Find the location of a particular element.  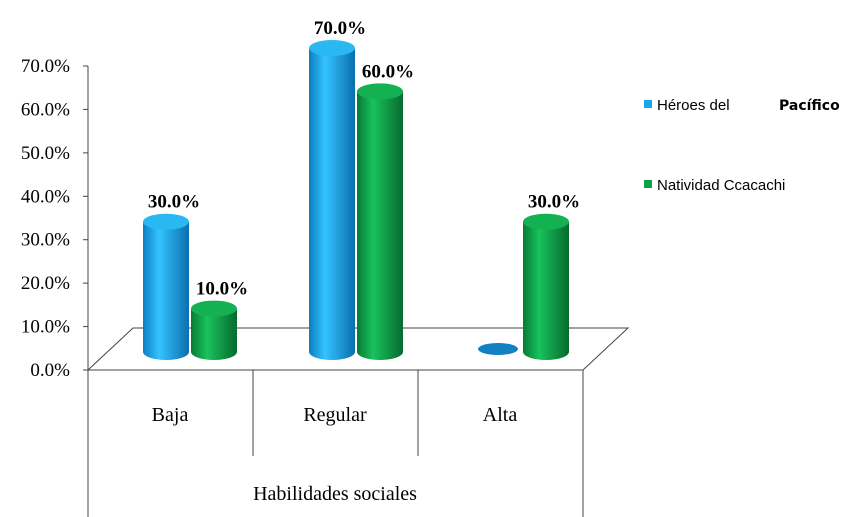

data-label-series-2-regular: 60.0% is located at coordinates (388, 71).